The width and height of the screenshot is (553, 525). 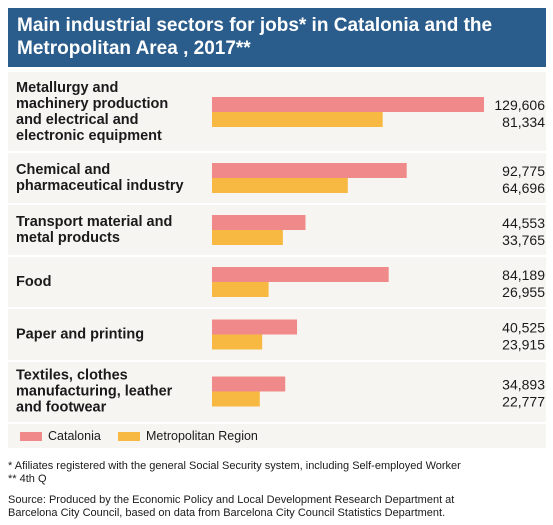 I want to click on legend-label-metropolitan: Metropolitan Region, so click(x=202, y=436).